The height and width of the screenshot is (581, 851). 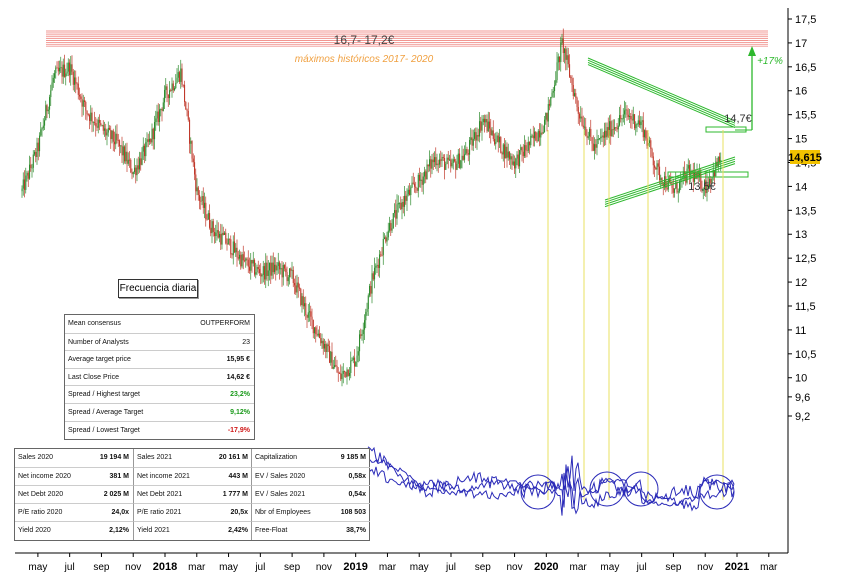 I want to click on x-tick-label: jul, so click(x=641, y=567).